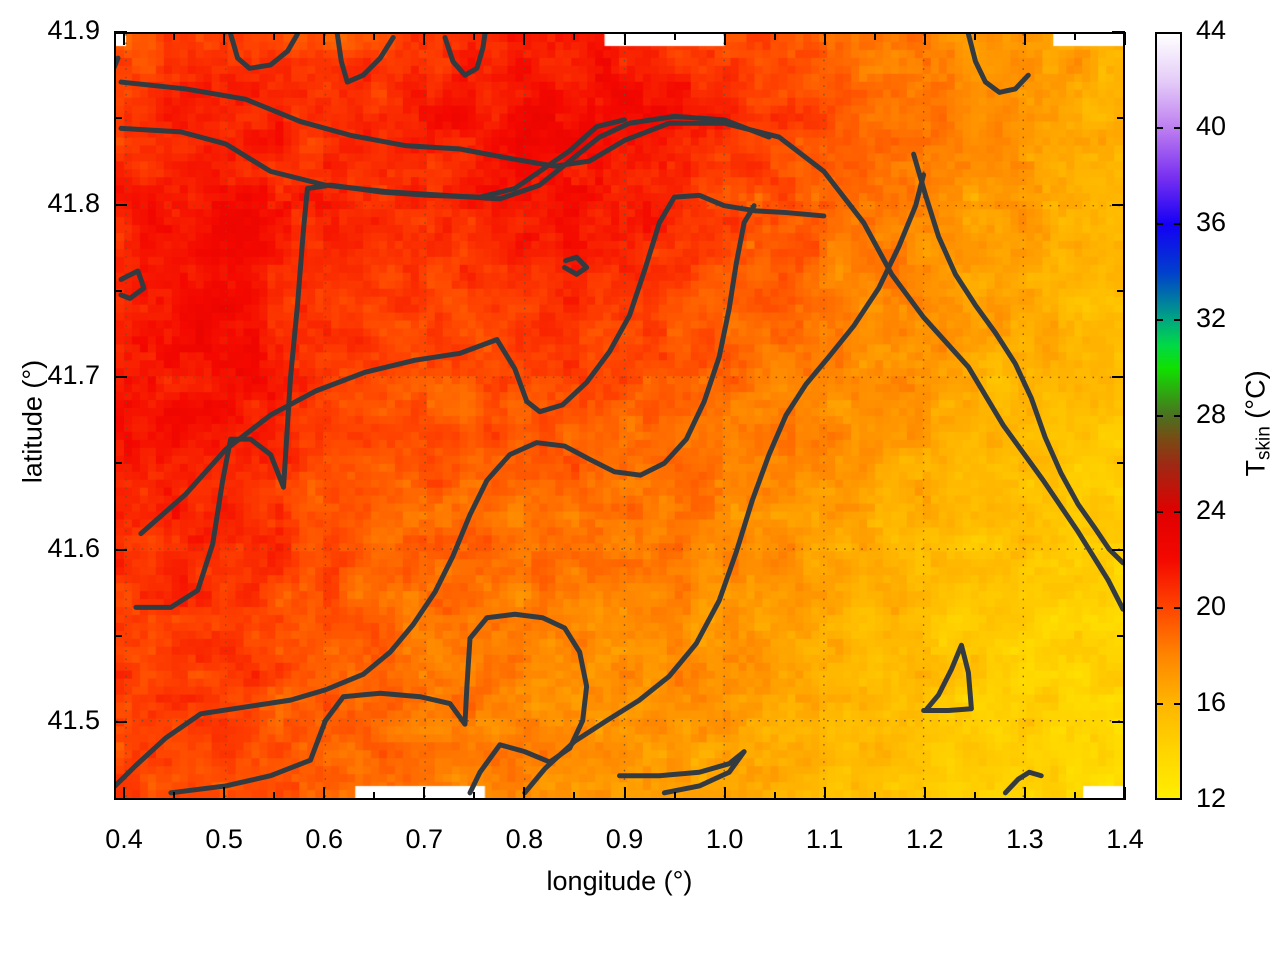  I want to click on x-tick-label: 0.5, so click(224, 839).